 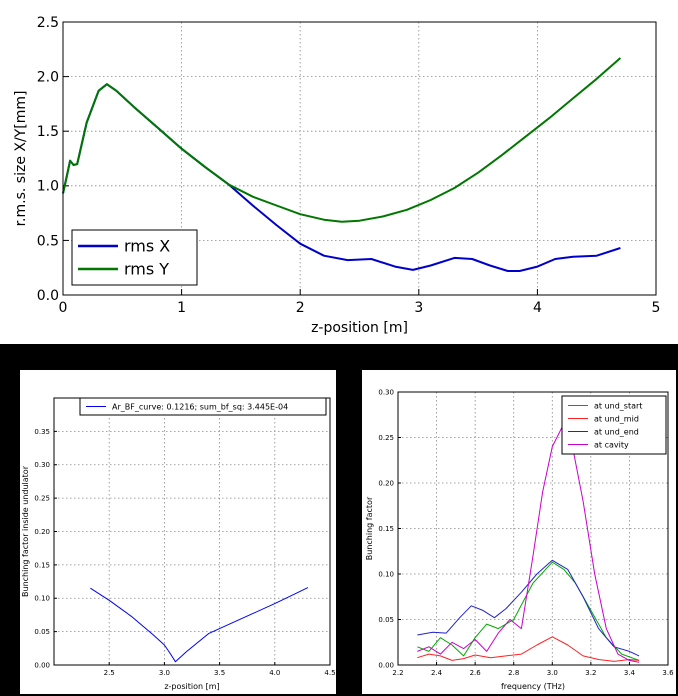 I want to click on x-tick-label: 1, so click(x=181, y=308).